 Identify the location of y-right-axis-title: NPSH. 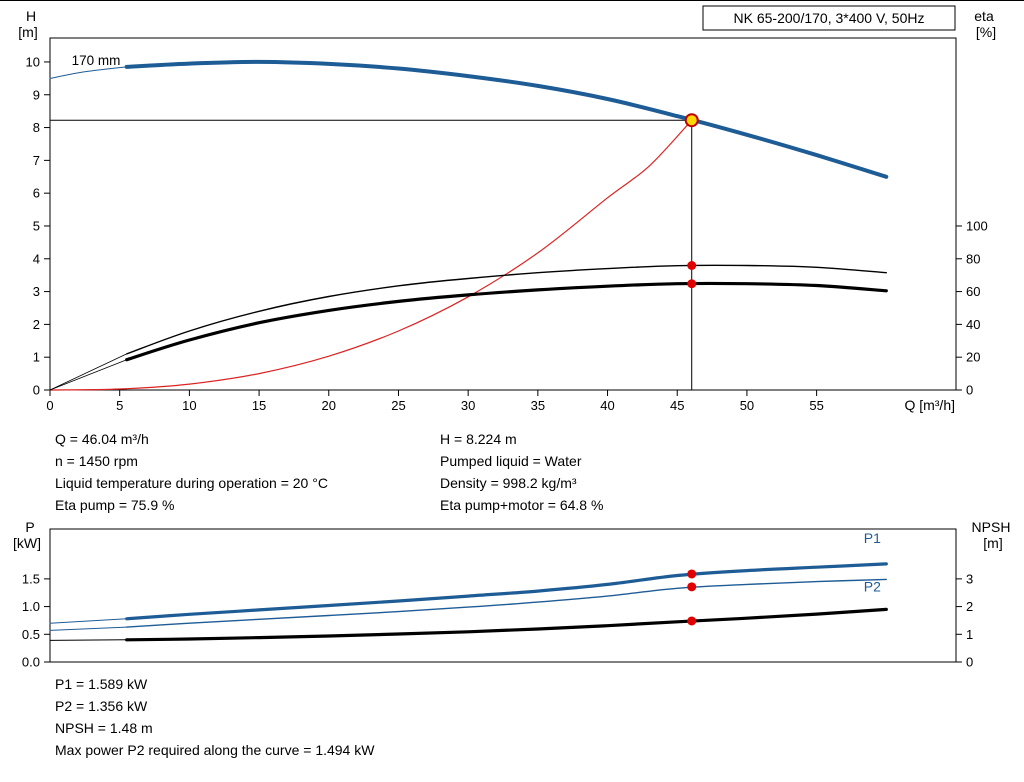
(991, 527).